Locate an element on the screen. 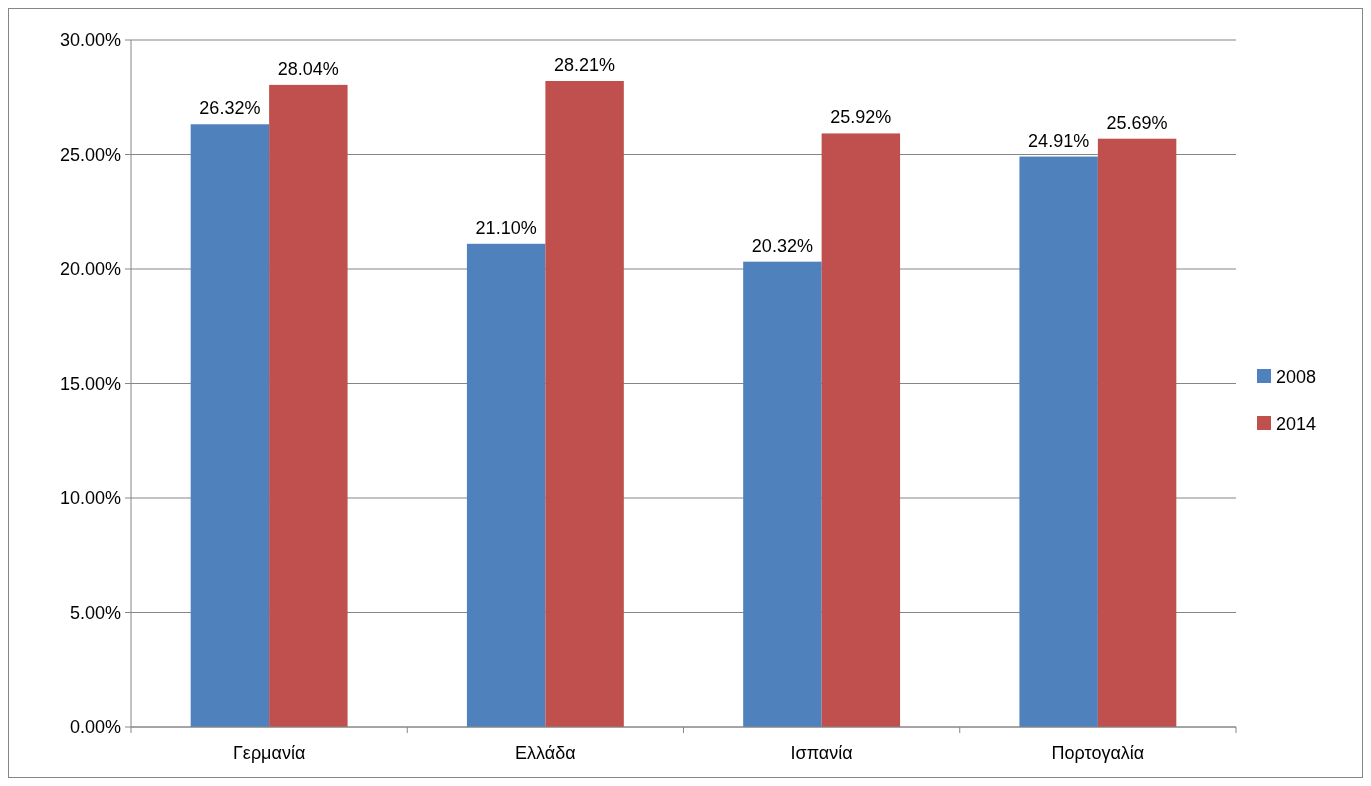 This screenshot has width=1371, height=786. y-tick-label: 15.00% is located at coordinates (90, 383).